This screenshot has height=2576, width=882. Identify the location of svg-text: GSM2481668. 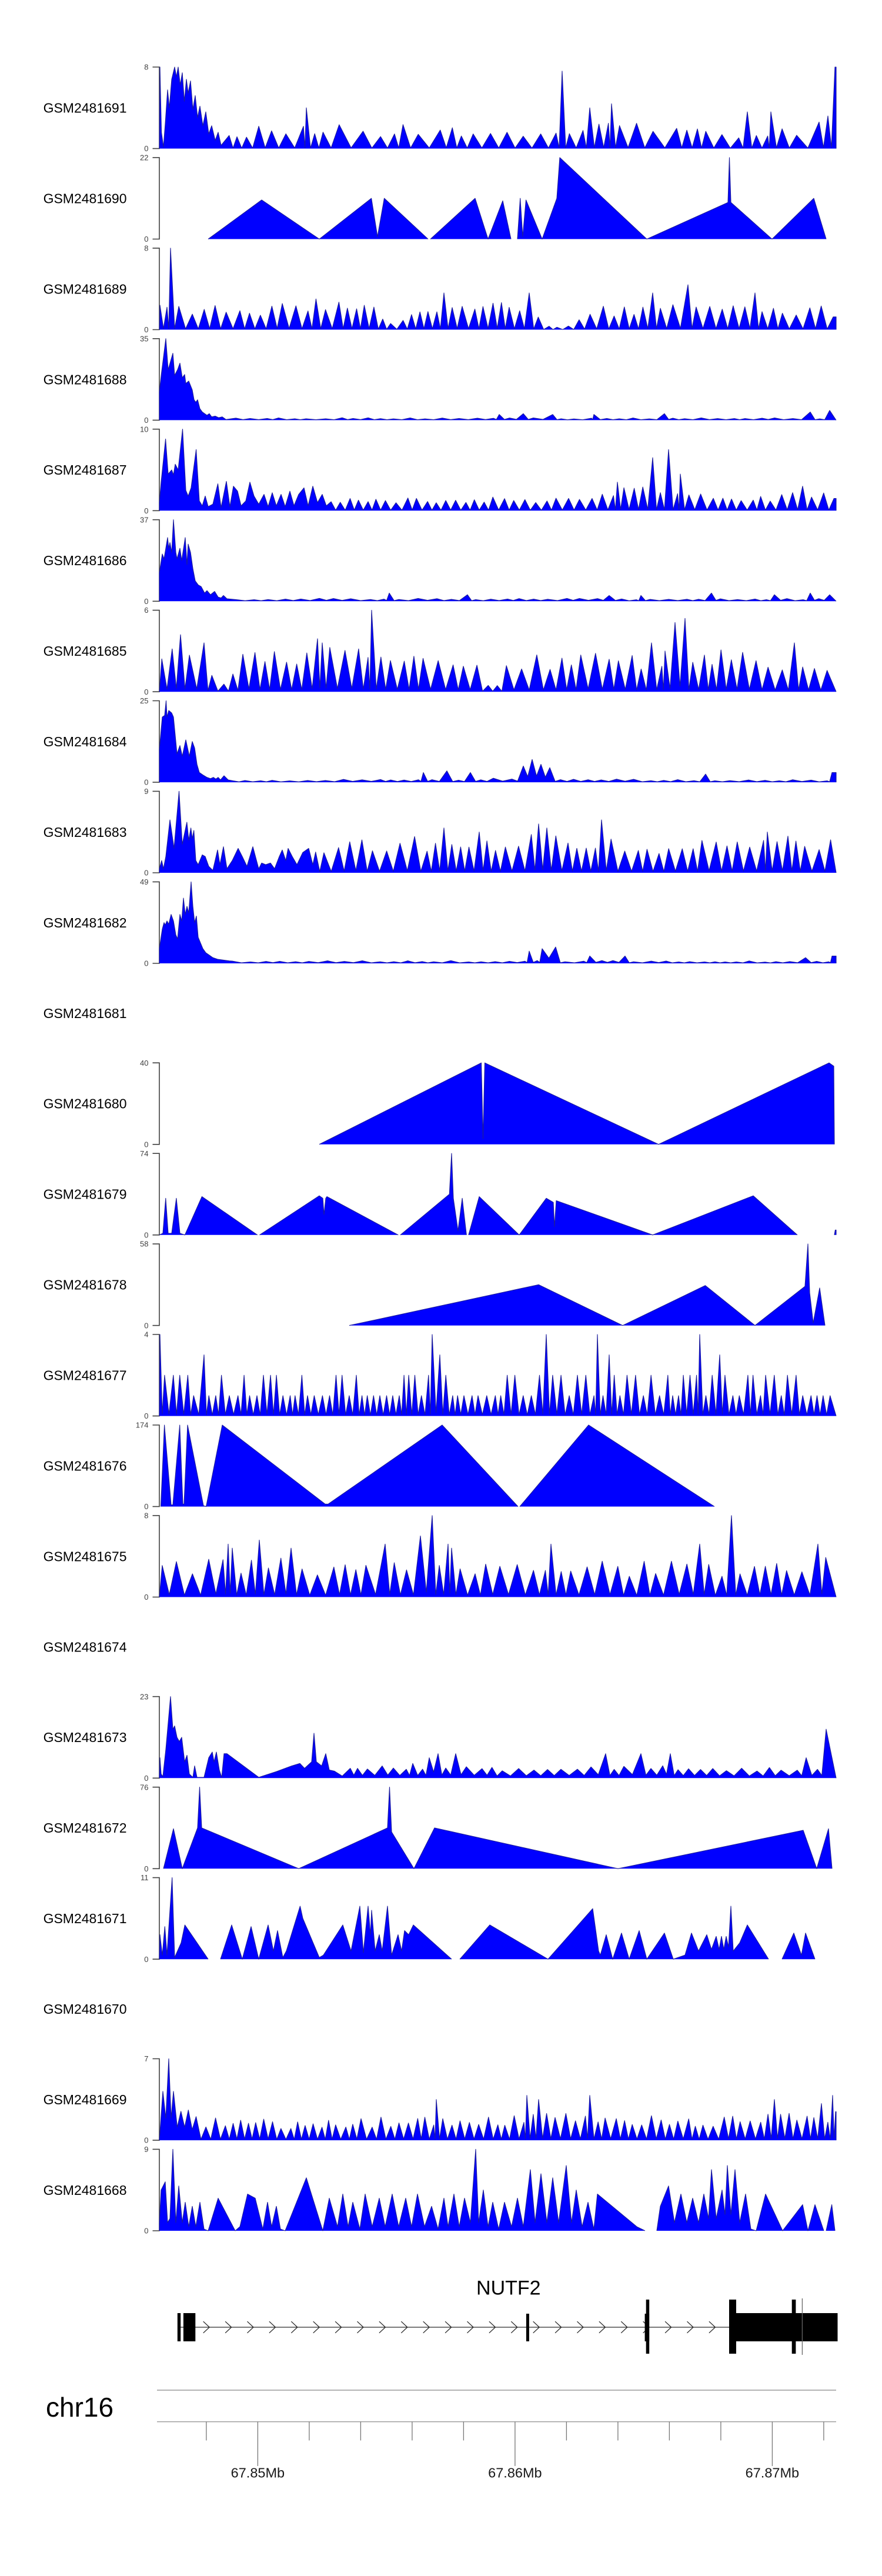
(85, 2190).